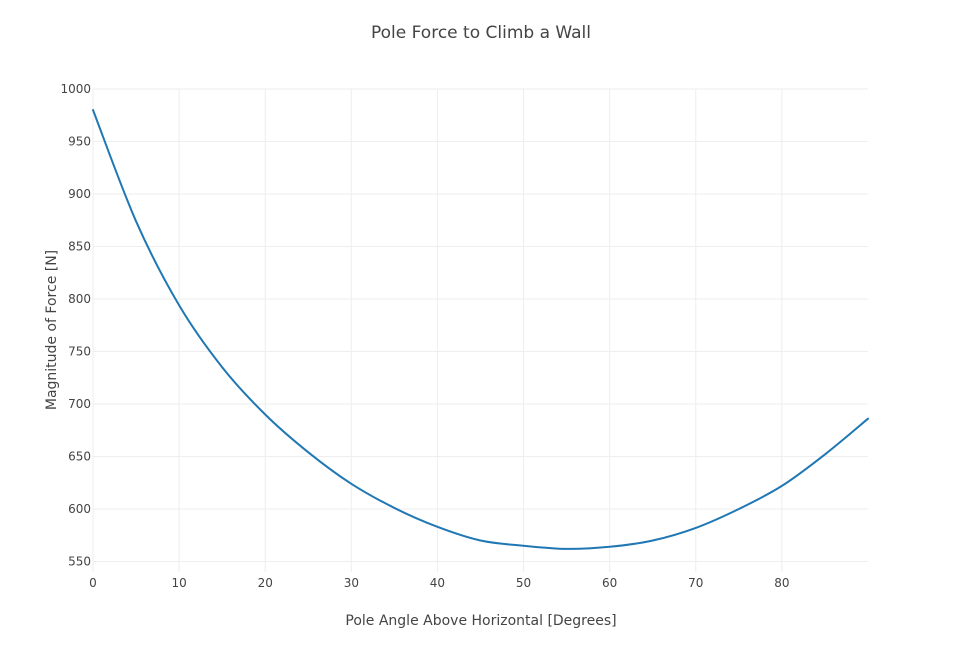 This screenshot has height=649, width=954. I want to click on x-tick-label: 30, so click(351, 583).